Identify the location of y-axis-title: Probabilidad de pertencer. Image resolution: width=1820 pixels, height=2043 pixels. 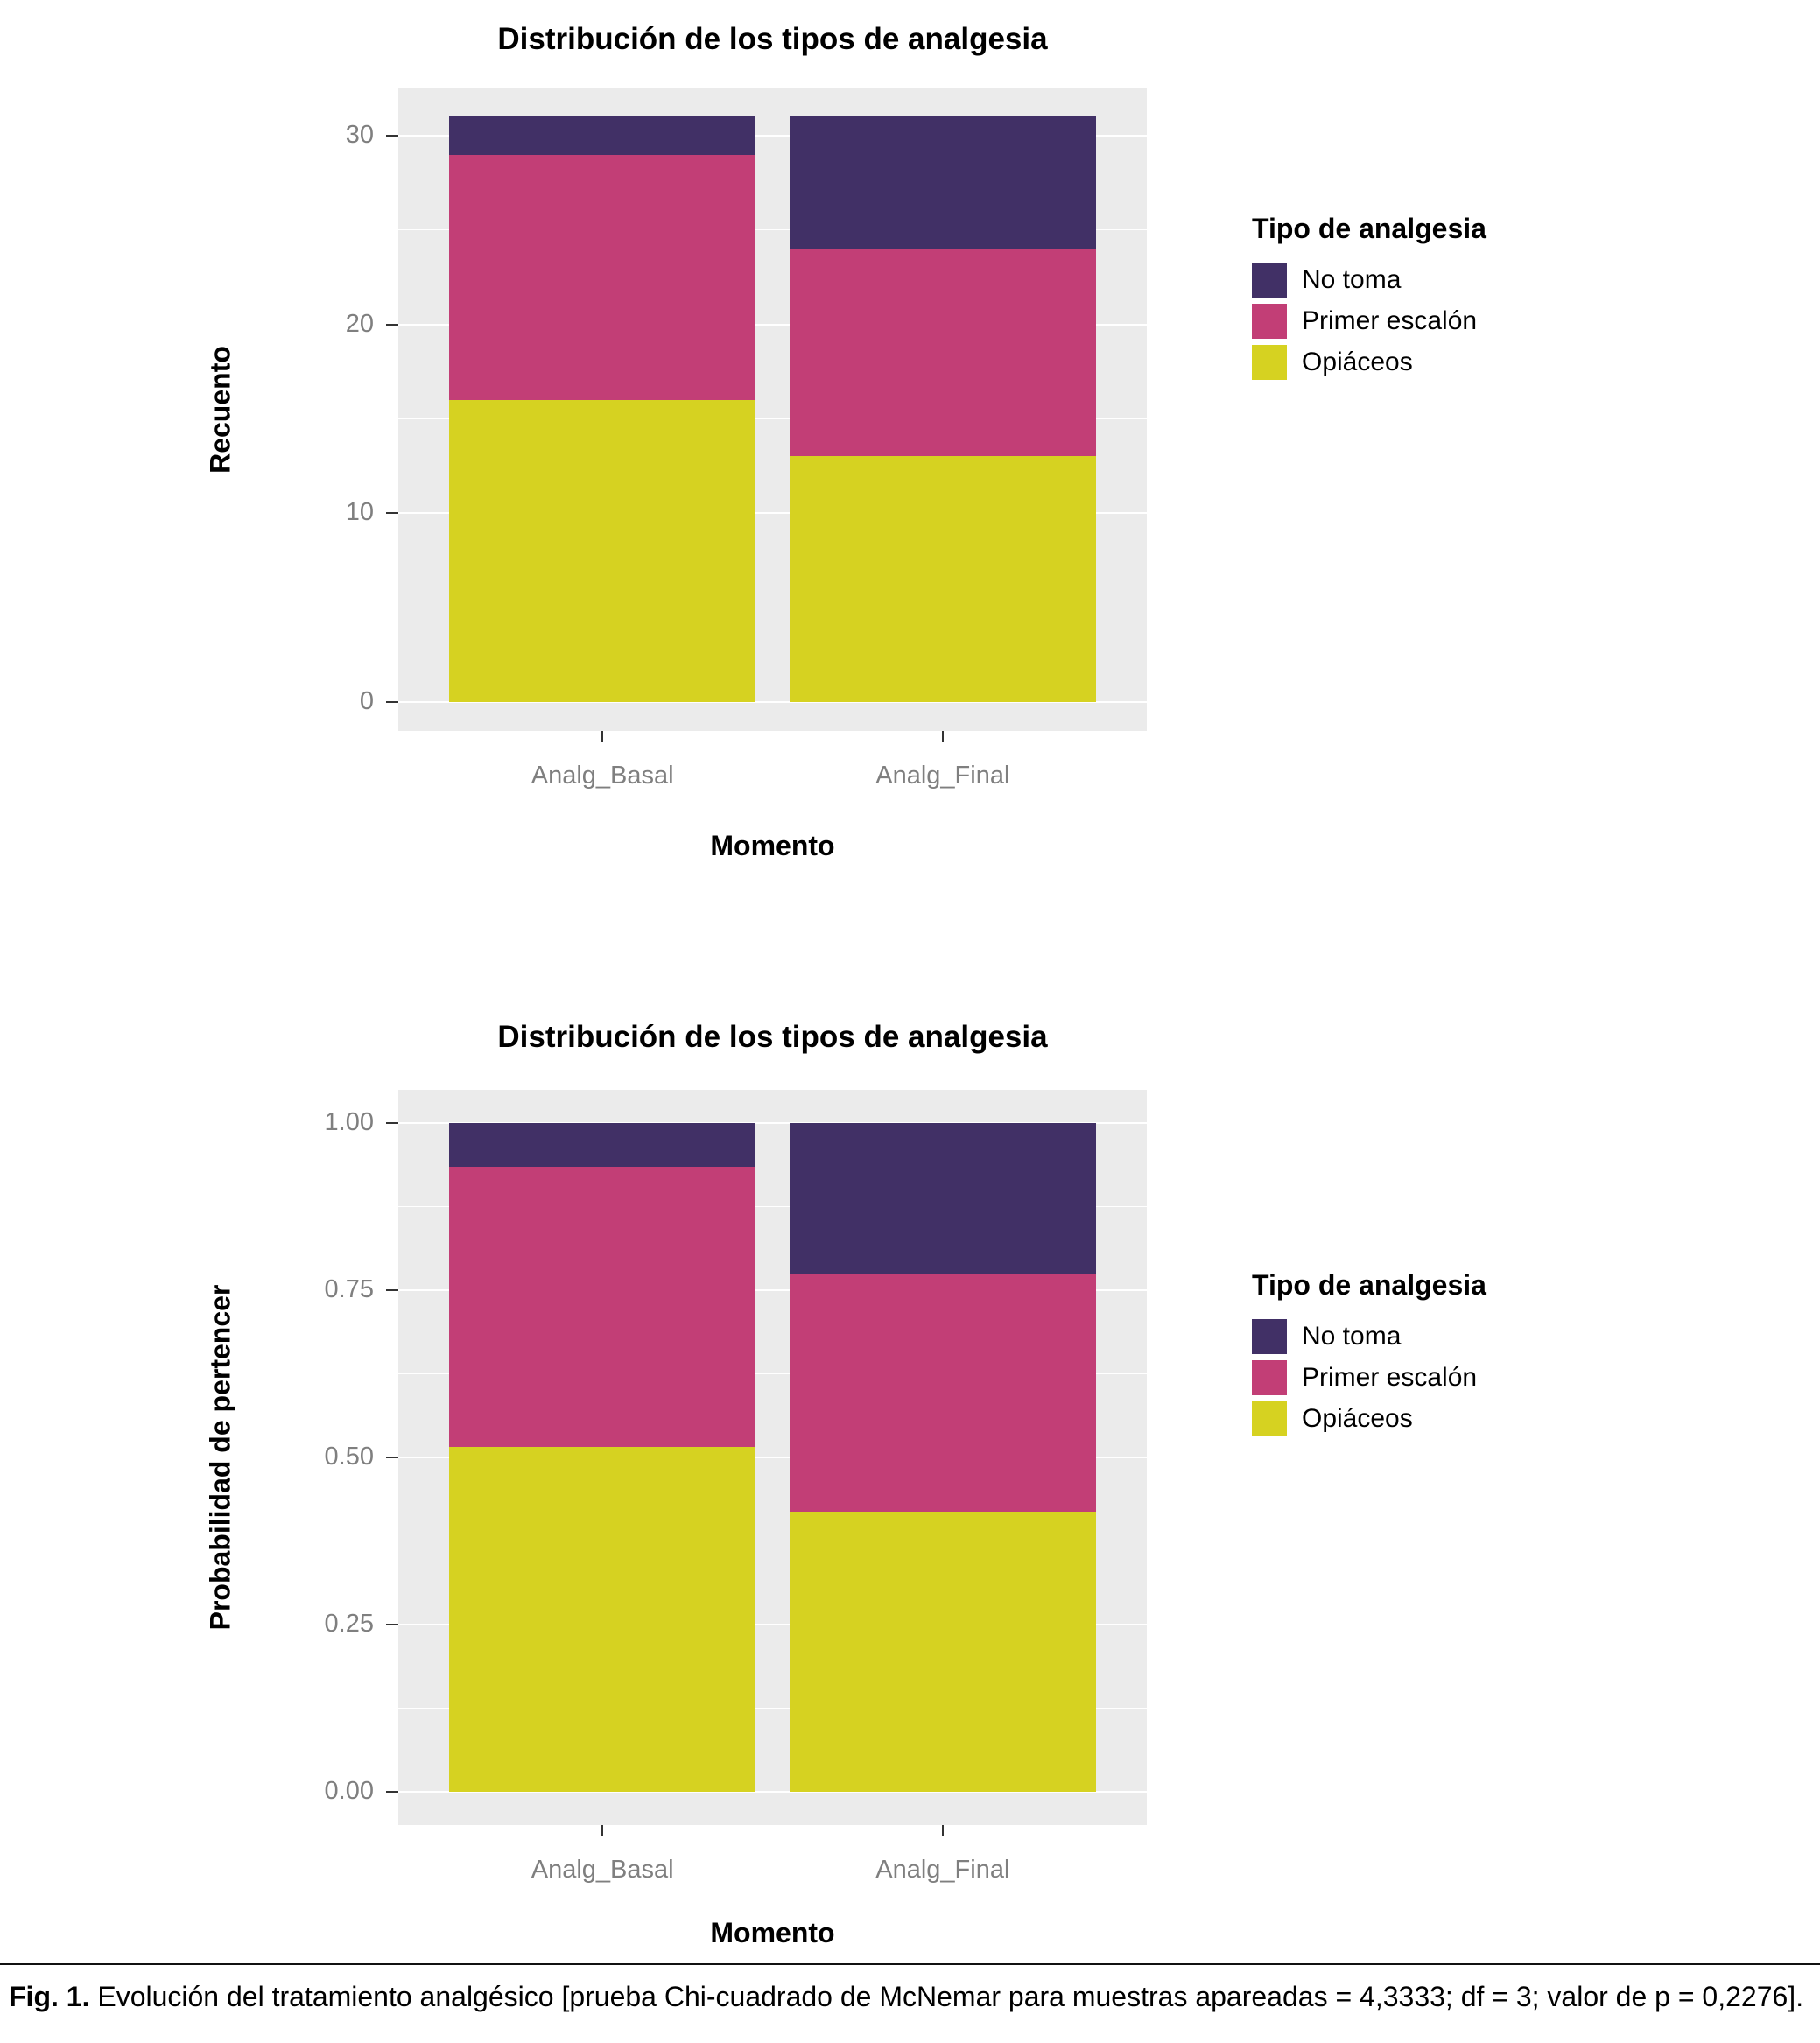
(220, 1458).